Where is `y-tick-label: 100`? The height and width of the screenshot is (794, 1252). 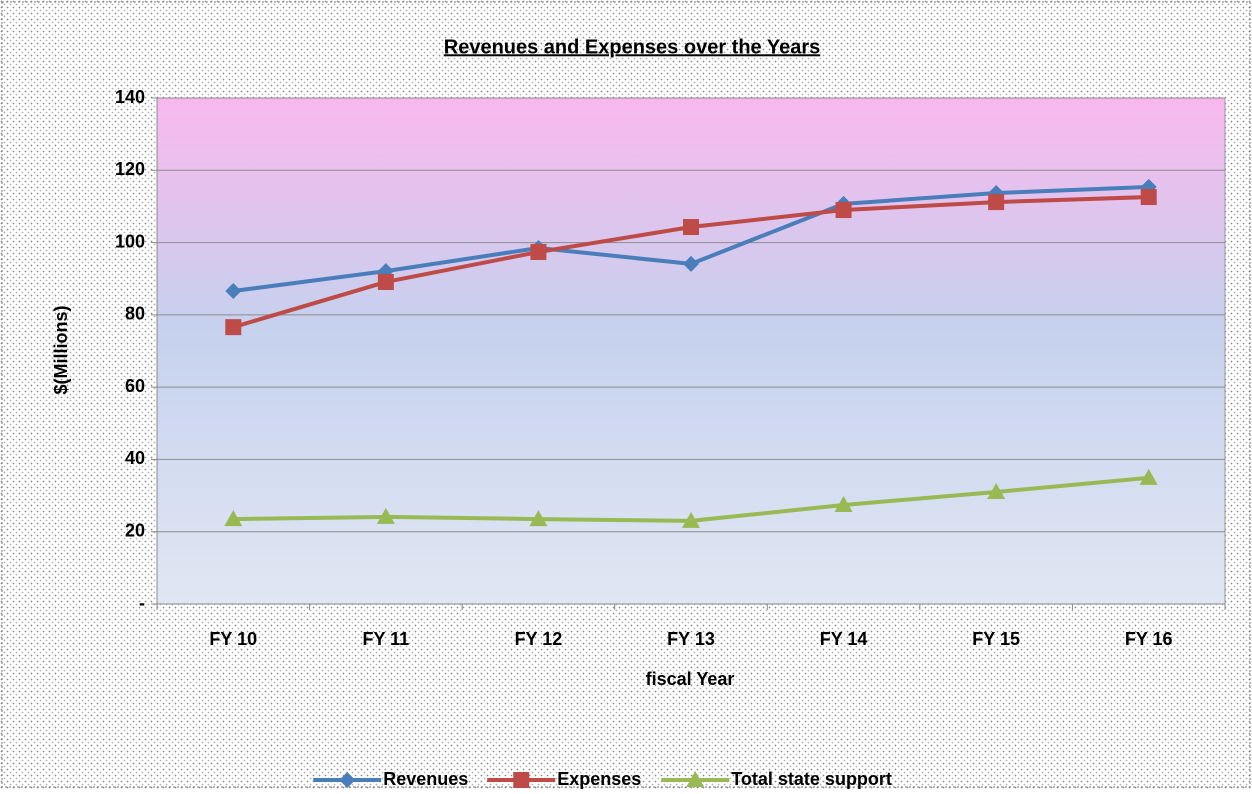
y-tick-label: 100 is located at coordinates (130, 241).